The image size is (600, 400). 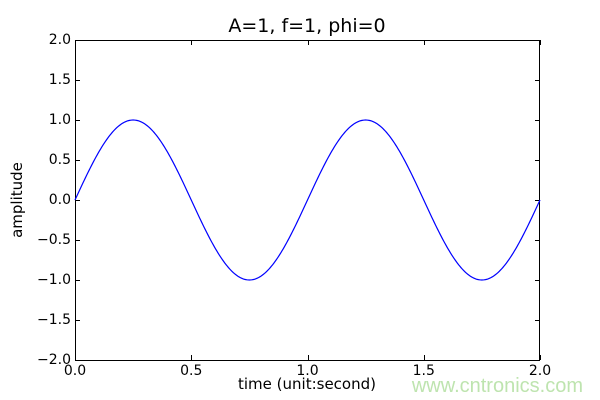 I want to click on x-tick-label: 0.0, so click(x=75, y=371).